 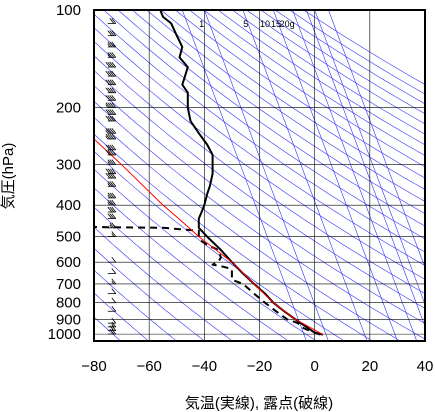 I want to click on mixing-ratio-label: 1, so click(x=201, y=24).